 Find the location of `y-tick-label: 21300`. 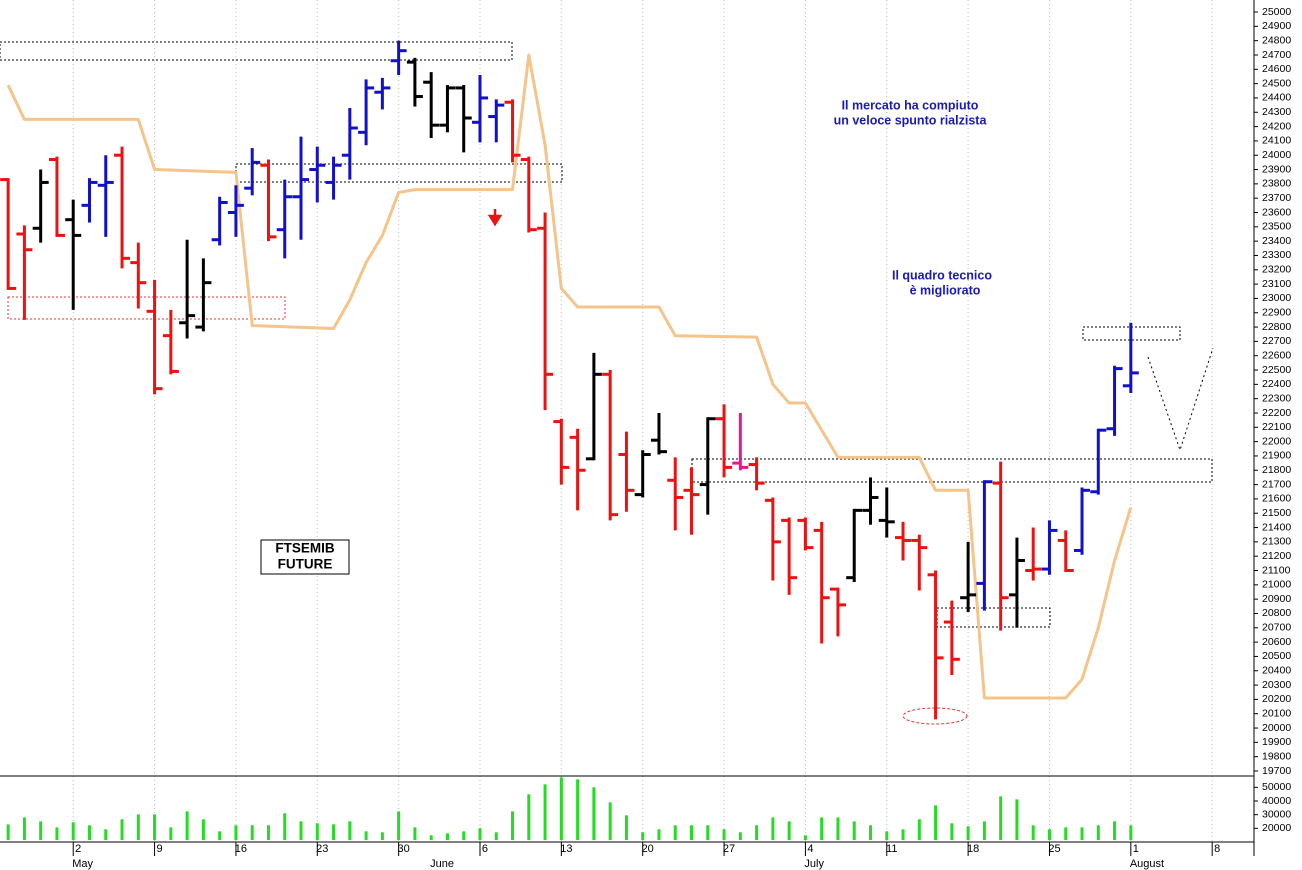

y-tick-label: 21300 is located at coordinates (1276, 542).